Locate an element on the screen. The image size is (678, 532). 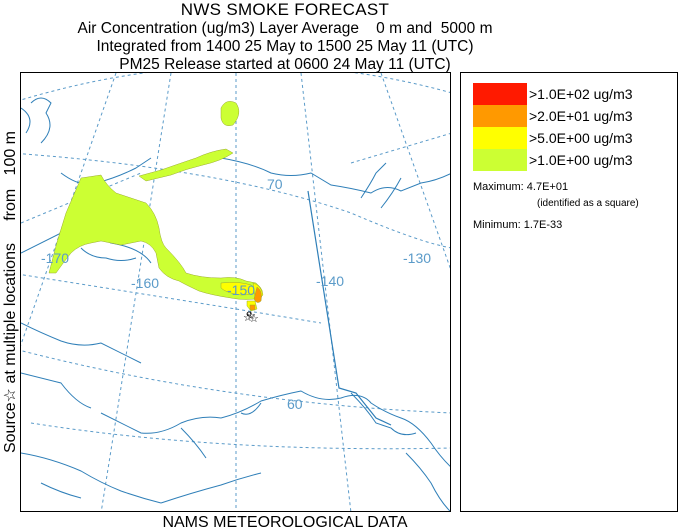
source-side-label: Source☆ at multiple locations from 100 m is located at coordinates (10, 292).